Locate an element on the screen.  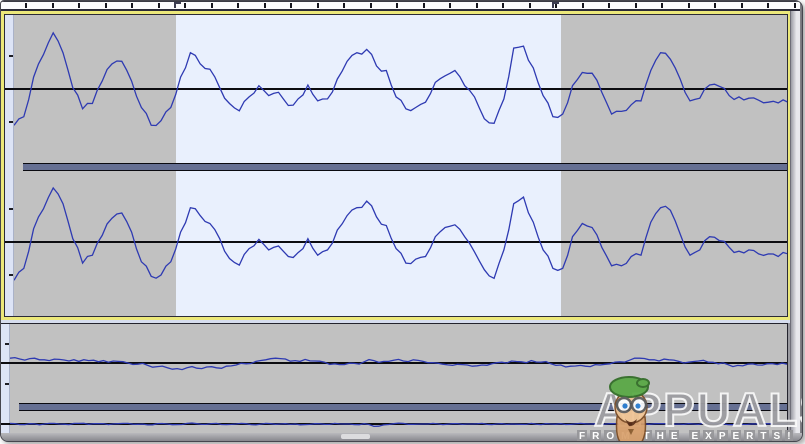
track-group-separator is located at coordinates (396, 321).